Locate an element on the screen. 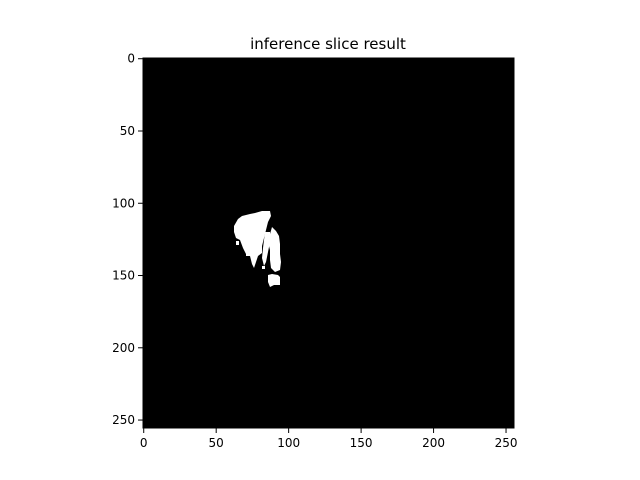 Image resolution: width=640 pixels, height=480 pixels. y-axis: 0 50 100 150 200 250 is located at coordinates (127, 239).